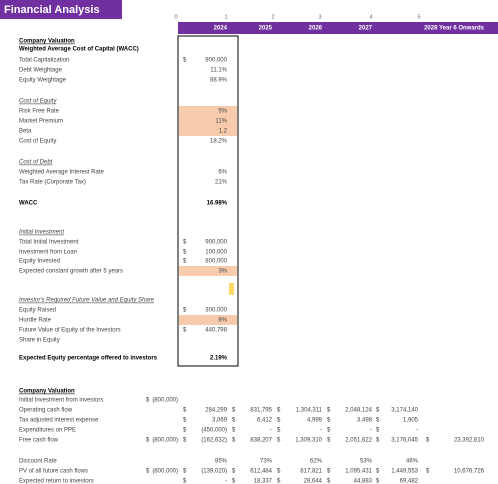  I want to click on cell-value: 838,207, so click(261, 441).